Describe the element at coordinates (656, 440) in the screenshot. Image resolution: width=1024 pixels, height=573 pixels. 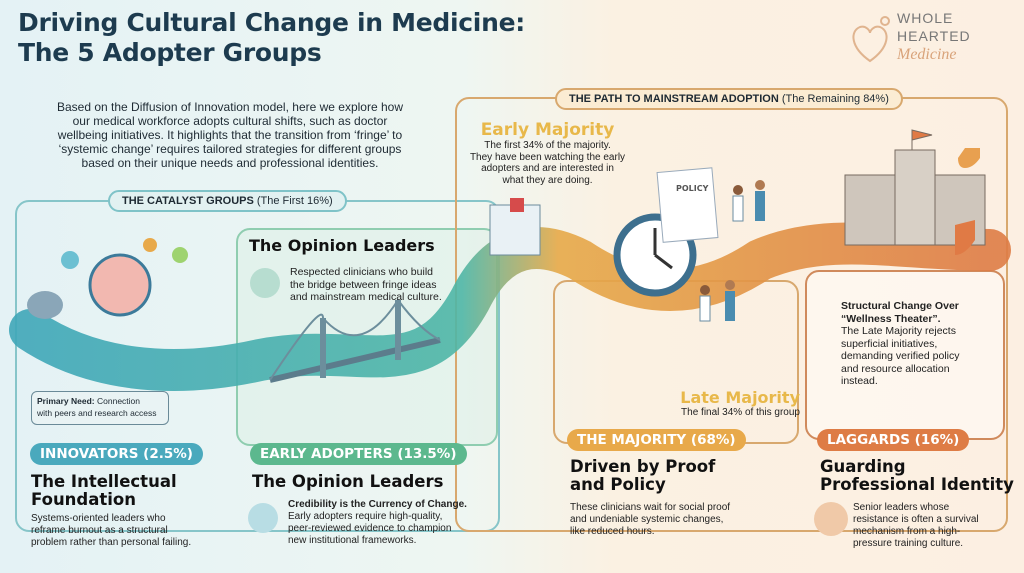
I see `majority-tag: THE MAJORITY (68%)` at that location.